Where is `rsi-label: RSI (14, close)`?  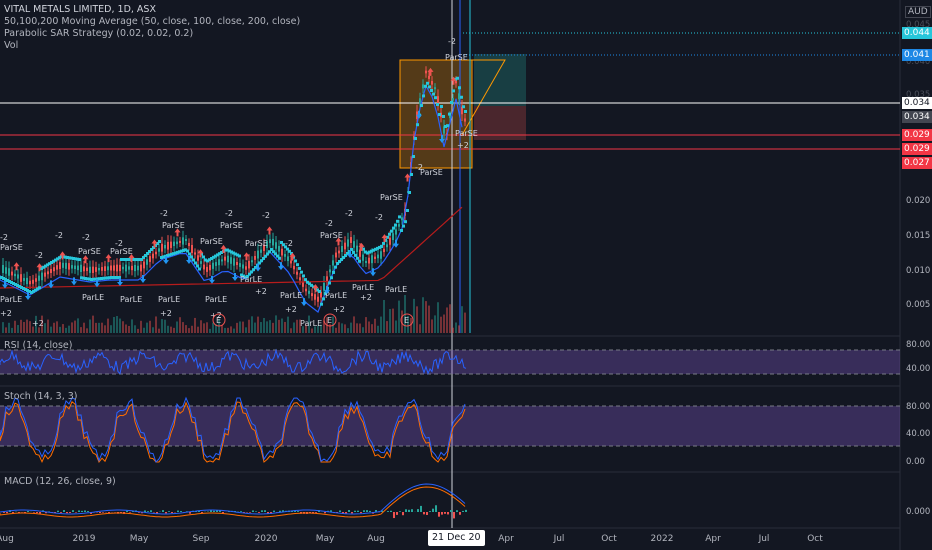
rsi-label: RSI (14, close) is located at coordinates (38, 345).